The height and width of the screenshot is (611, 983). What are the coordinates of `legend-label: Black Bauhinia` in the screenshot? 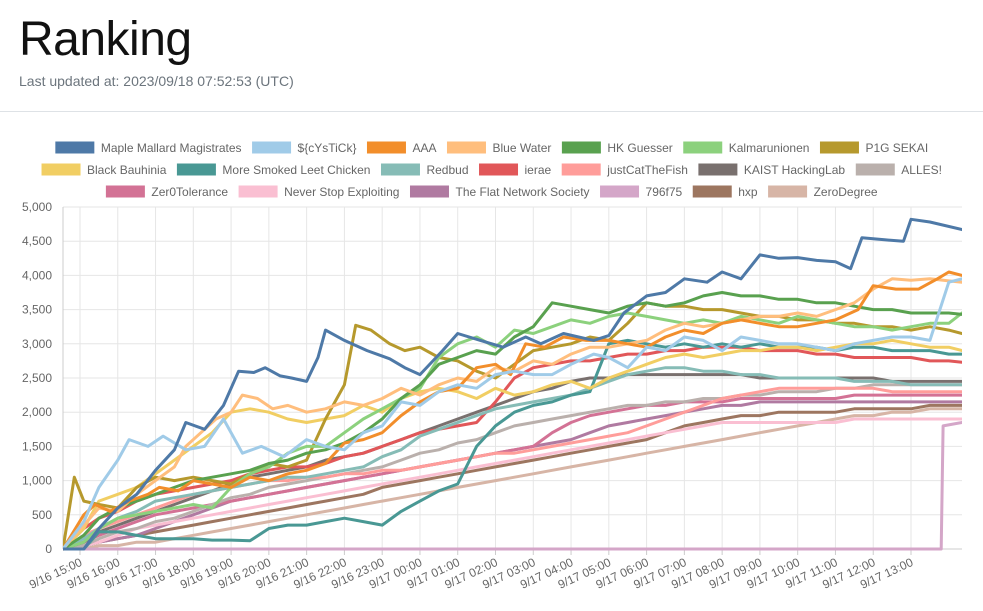 It's located at (127, 170).